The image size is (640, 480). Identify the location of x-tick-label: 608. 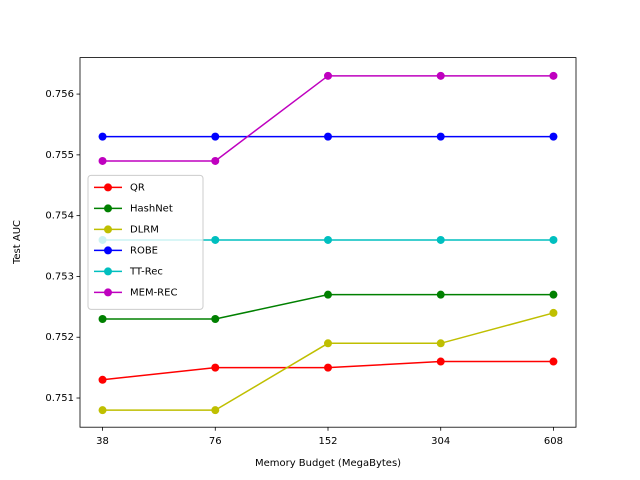
(553, 441).